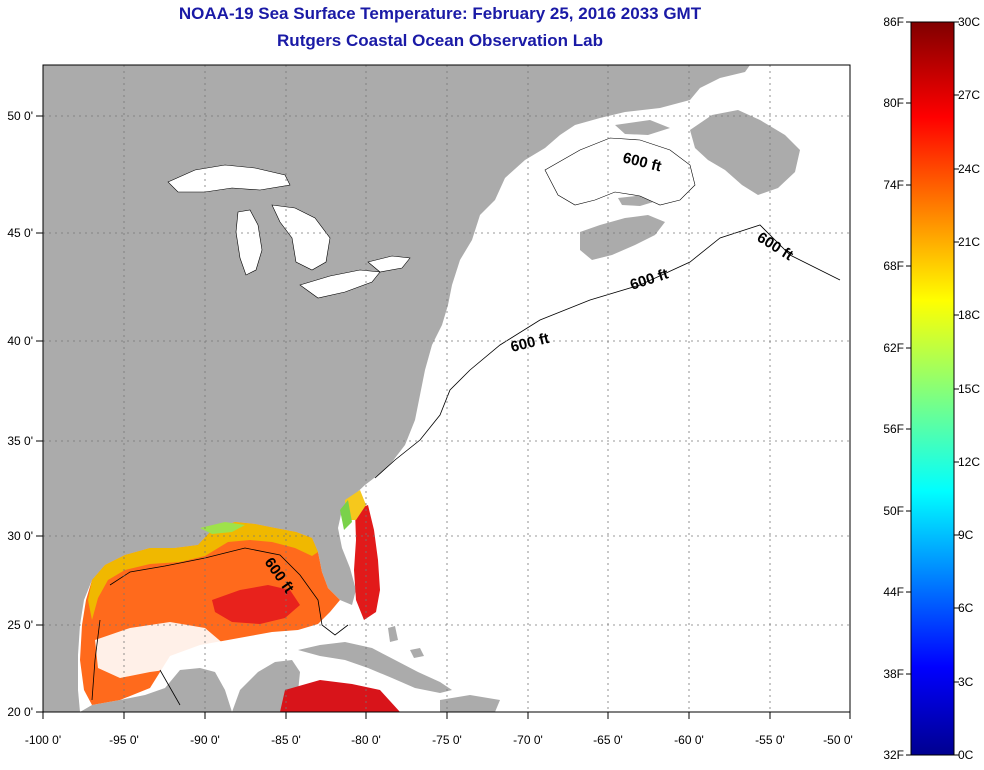 Image resolution: width=984 pixels, height=770 pixels. Describe the element at coordinates (375, 667) in the screenshot. I see `land-cuba` at that location.